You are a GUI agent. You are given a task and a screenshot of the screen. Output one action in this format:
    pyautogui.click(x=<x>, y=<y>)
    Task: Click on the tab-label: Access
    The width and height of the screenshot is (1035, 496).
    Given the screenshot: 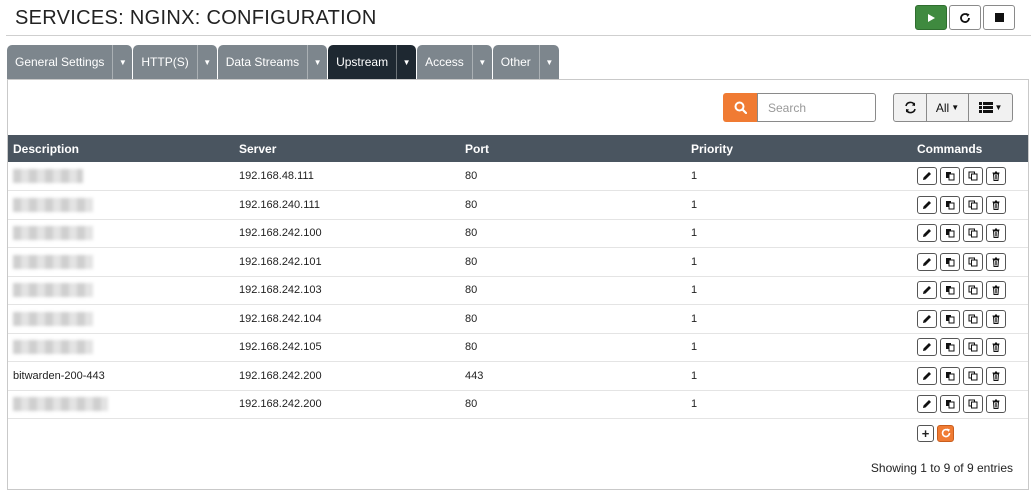 What is the action you would take?
    pyautogui.click(x=444, y=62)
    